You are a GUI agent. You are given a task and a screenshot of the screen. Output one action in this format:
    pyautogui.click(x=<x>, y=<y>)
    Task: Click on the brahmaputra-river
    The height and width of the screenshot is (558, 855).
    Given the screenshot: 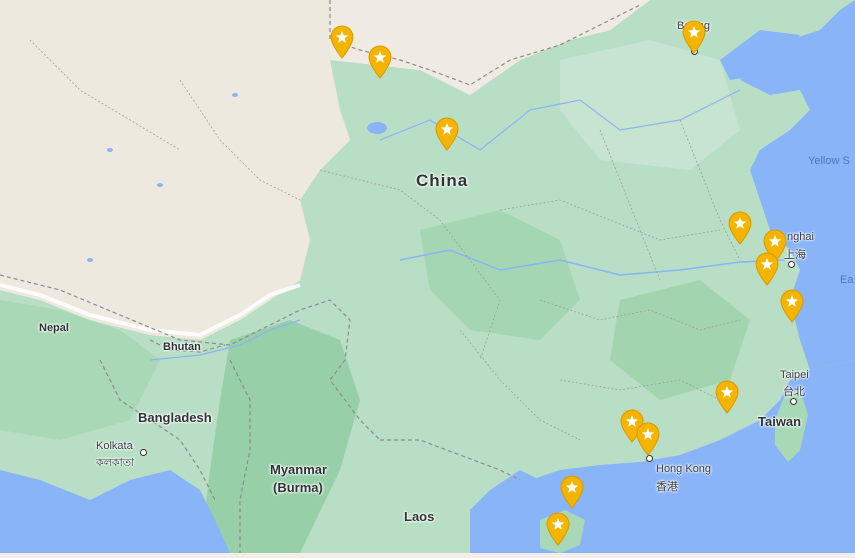 What is the action you would take?
    pyautogui.click(x=225, y=340)
    